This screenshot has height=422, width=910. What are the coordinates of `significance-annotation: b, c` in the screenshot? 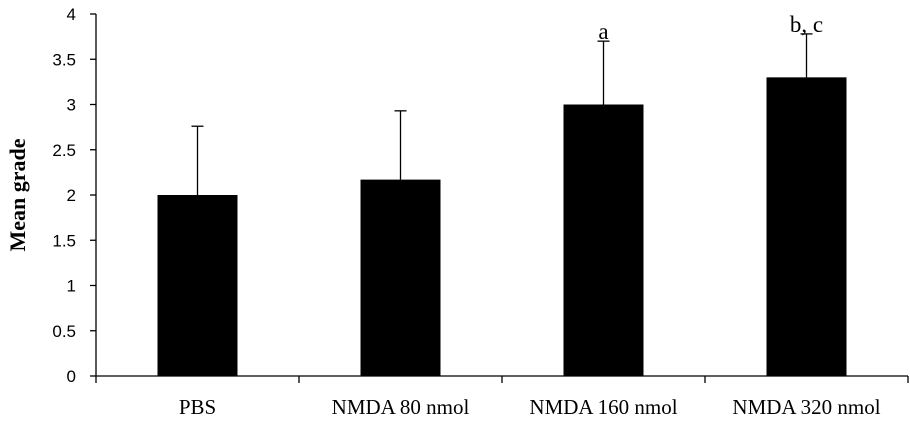 It's located at (806, 24).